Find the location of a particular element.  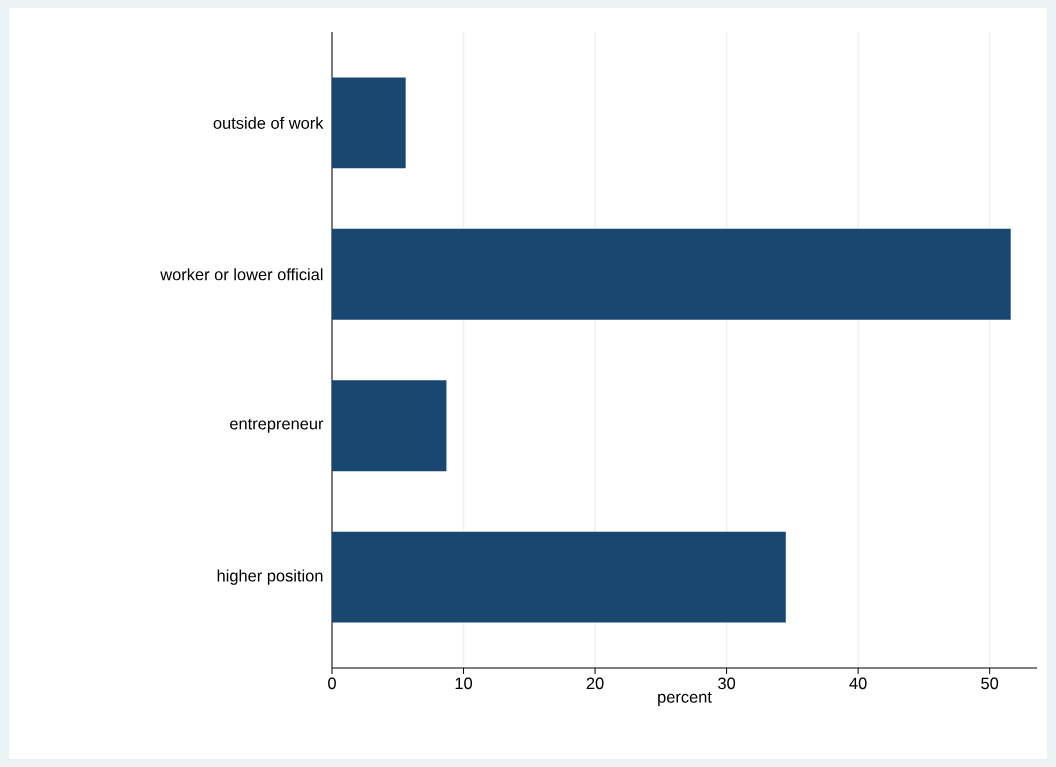

x-tick-label: 0 is located at coordinates (332, 683).